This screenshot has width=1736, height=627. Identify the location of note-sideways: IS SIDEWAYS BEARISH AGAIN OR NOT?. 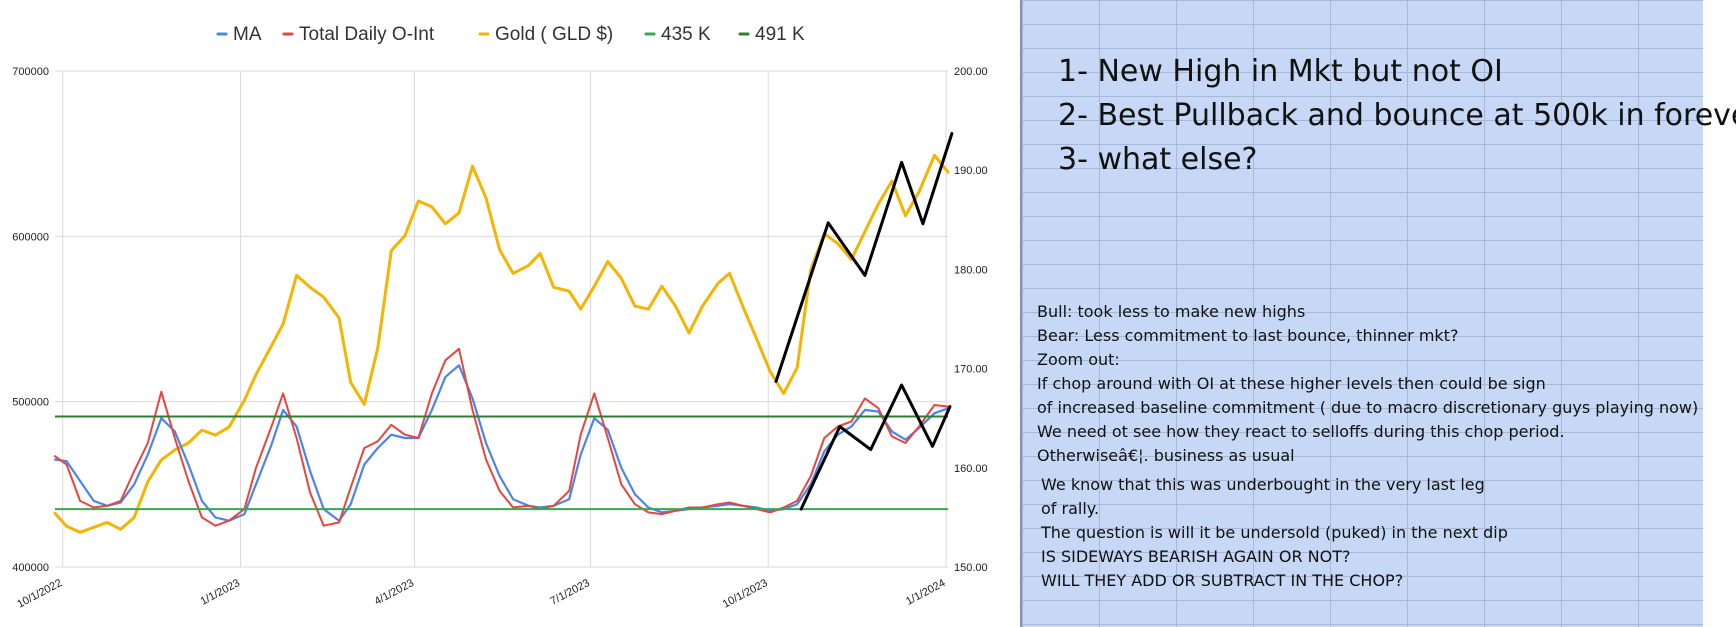
(1196, 556).